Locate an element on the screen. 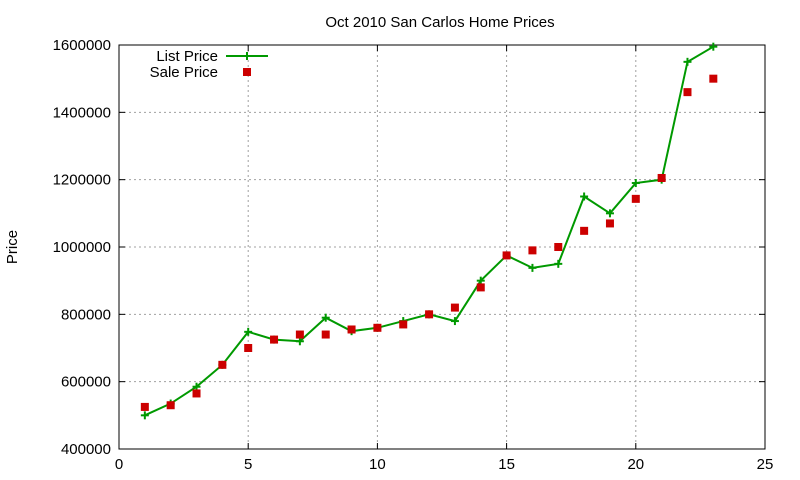 Image resolution: width=800 pixels, height=480 pixels. x-tick-label: 15 is located at coordinates (506, 464).